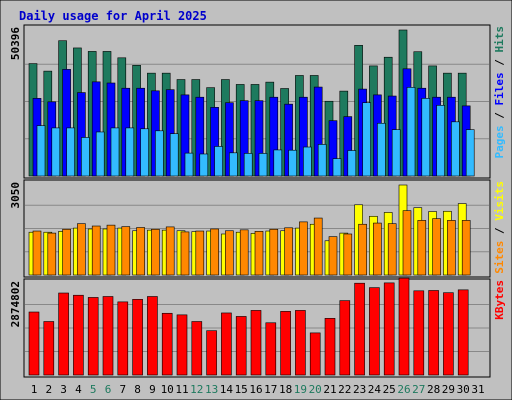  What do you see at coordinates (499, 300) in the screenshot?
I see `series-label-part: KBytes` at bounding box center [499, 300].